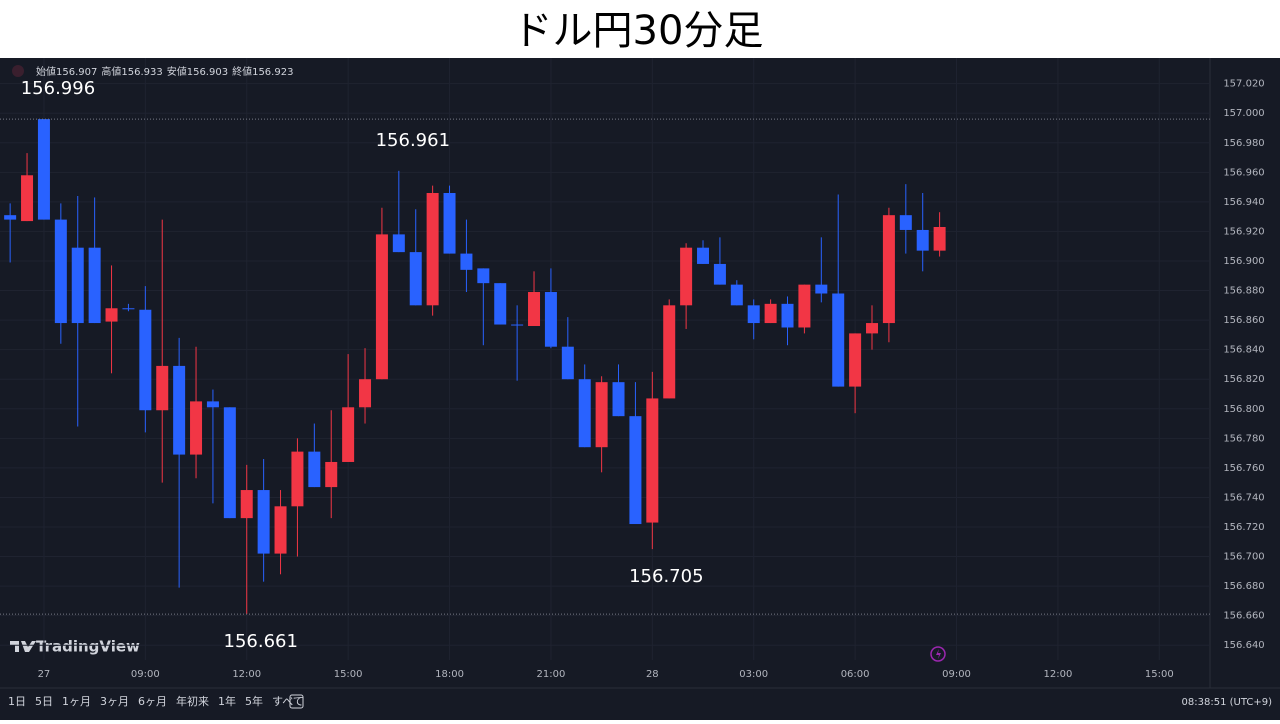 This screenshot has width=1280, height=724. Describe the element at coordinates (551, 674) in the screenshot. I see `x-tick-label: 21:00` at that location.